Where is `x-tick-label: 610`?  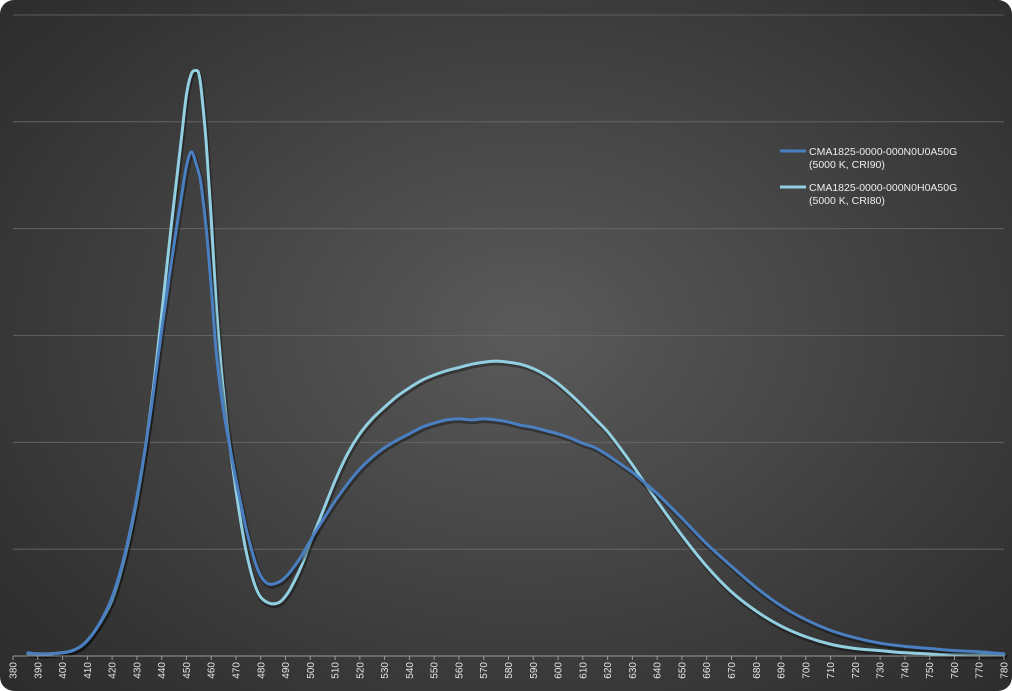
x-tick-label: 610 is located at coordinates (583, 670).